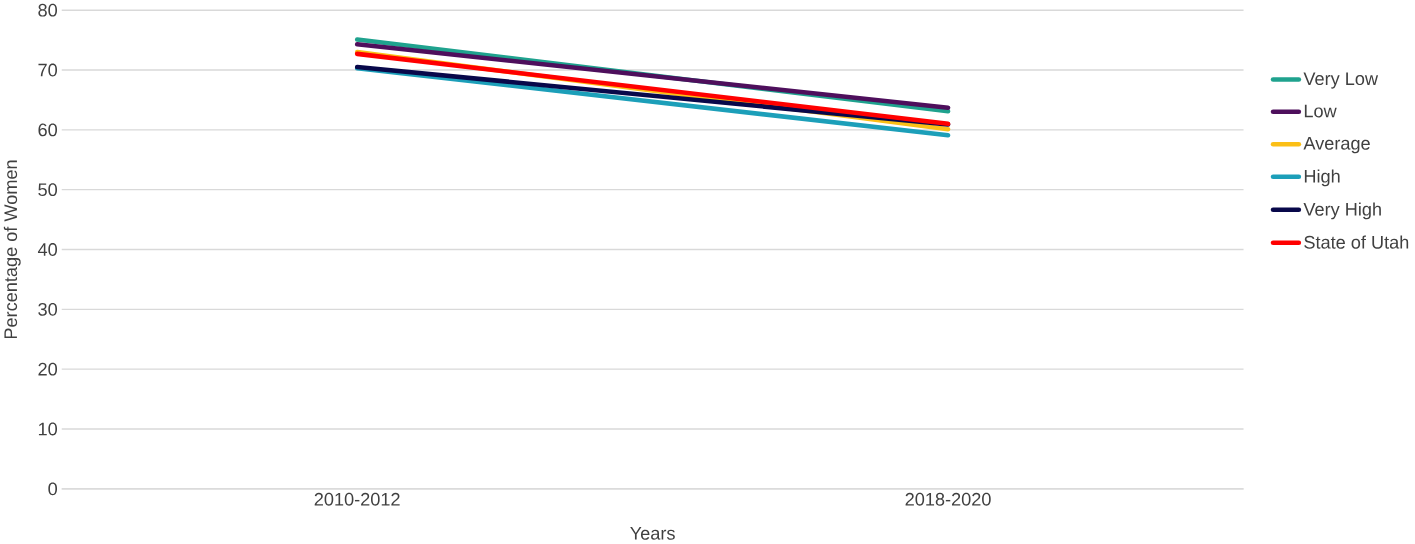 The width and height of the screenshot is (1415, 544). Describe the element at coordinates (1322, 178) in the screenshot. I see `legend-label: High` at that location.